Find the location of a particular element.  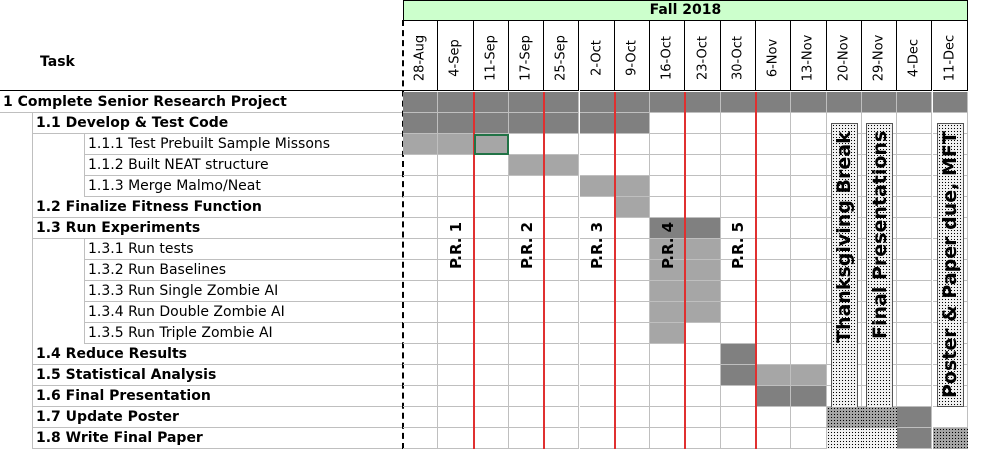

task-row: 1.1.3 Merge Malmo/Neat is located at coordinates (243, 186).